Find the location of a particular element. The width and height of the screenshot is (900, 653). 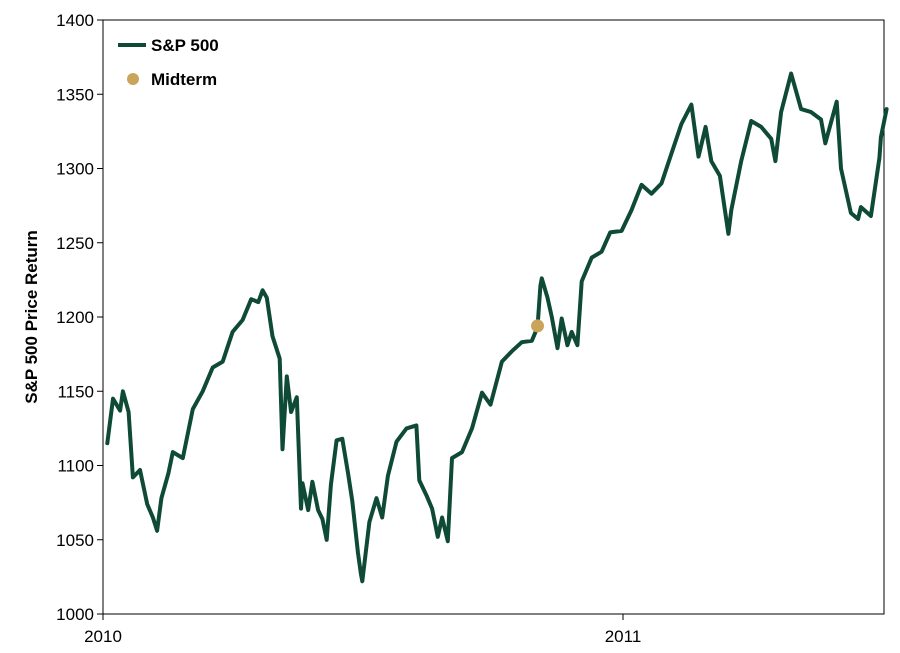

legend-swatch-dot is located at coordinates (133, 79).